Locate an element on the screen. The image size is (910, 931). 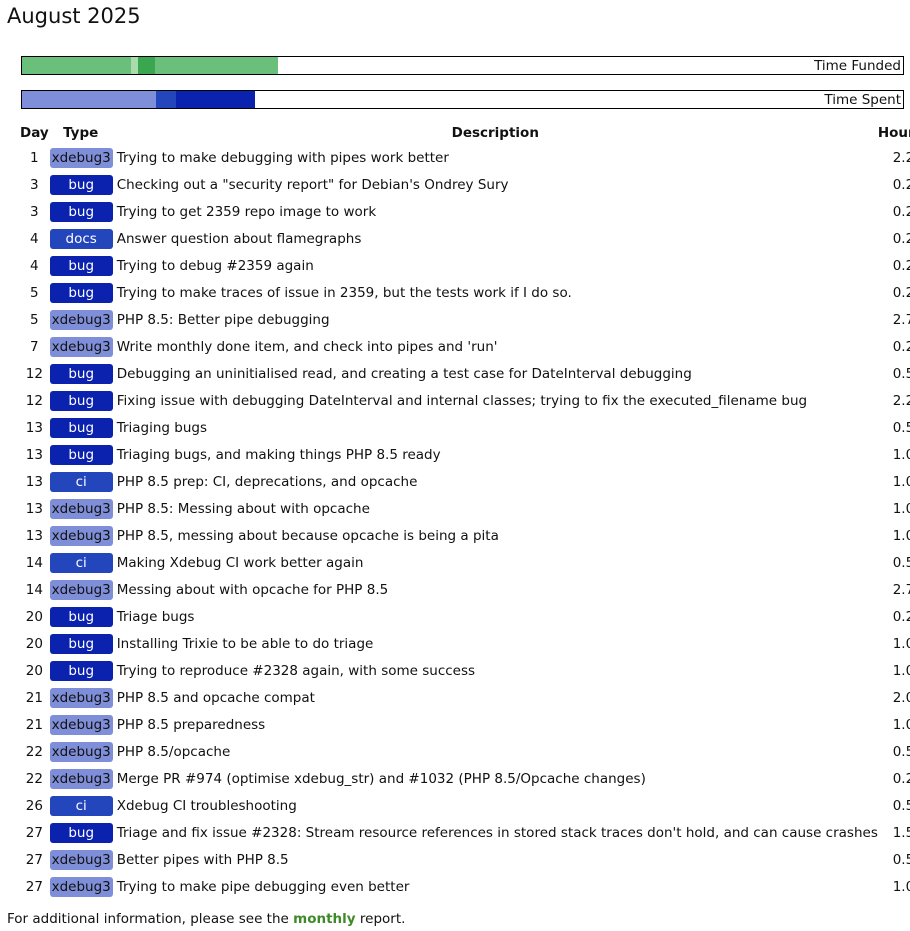
description-cell: Better pipes with PHP 8.5 is located at coordinates (202, 859).